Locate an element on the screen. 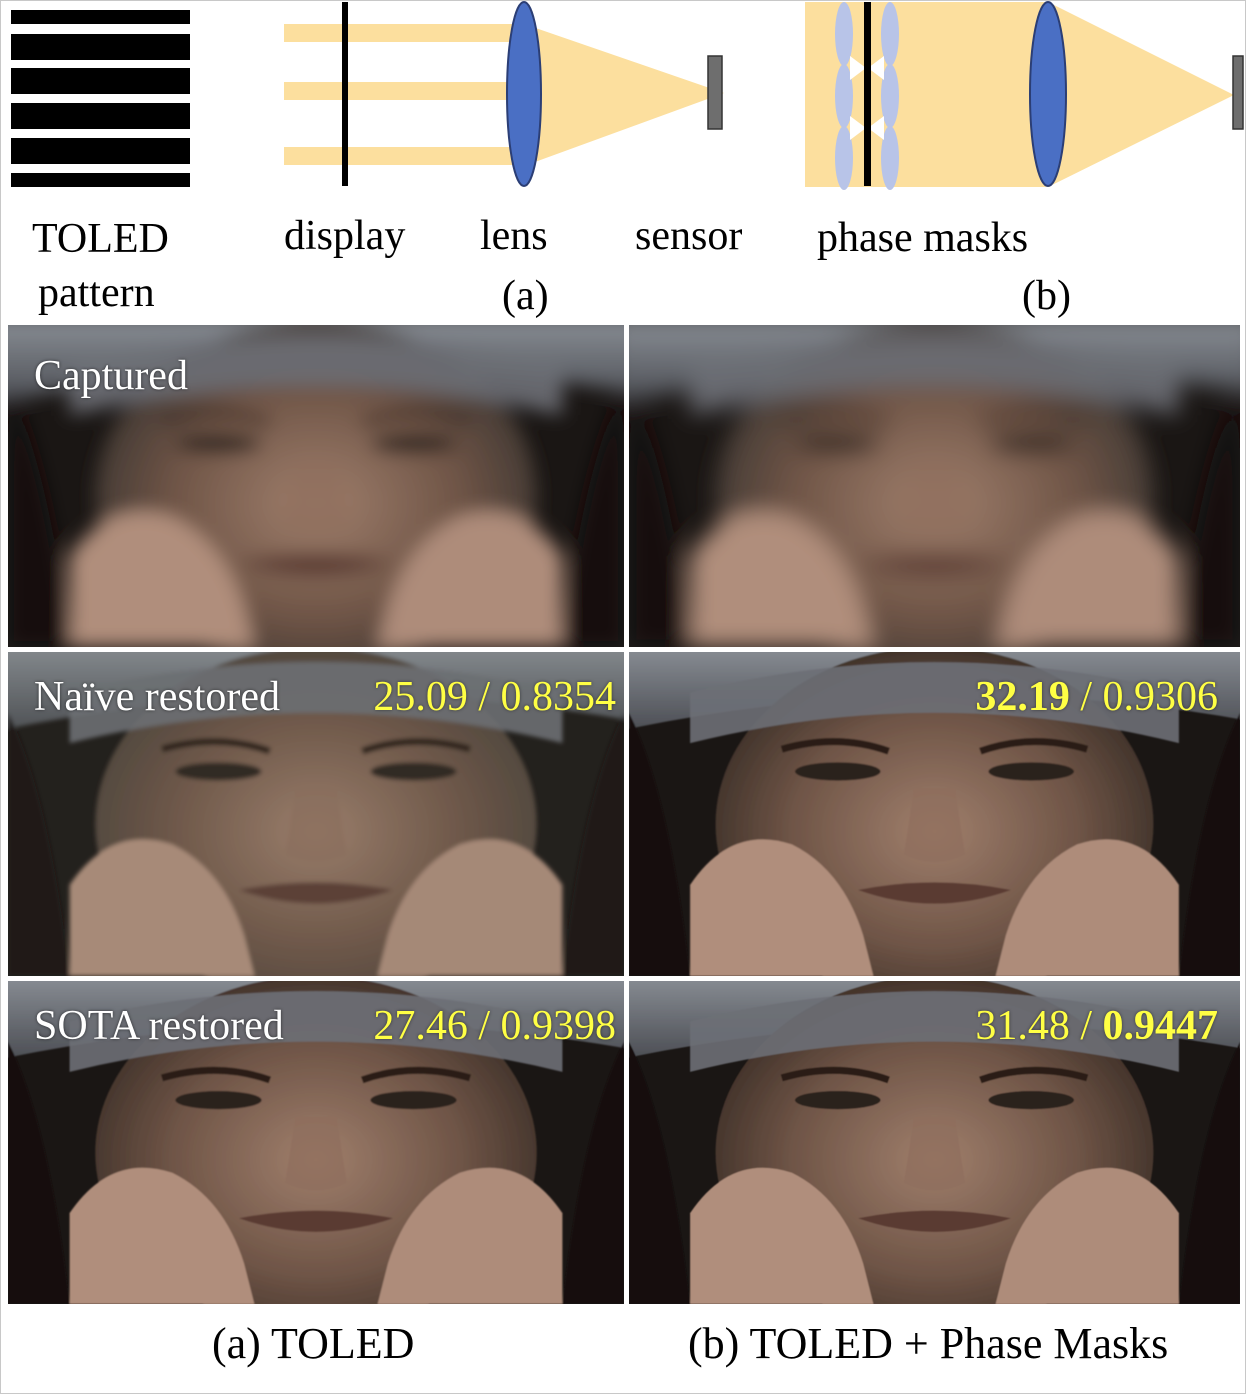  diagram-a is located at coordinates (504, 94).